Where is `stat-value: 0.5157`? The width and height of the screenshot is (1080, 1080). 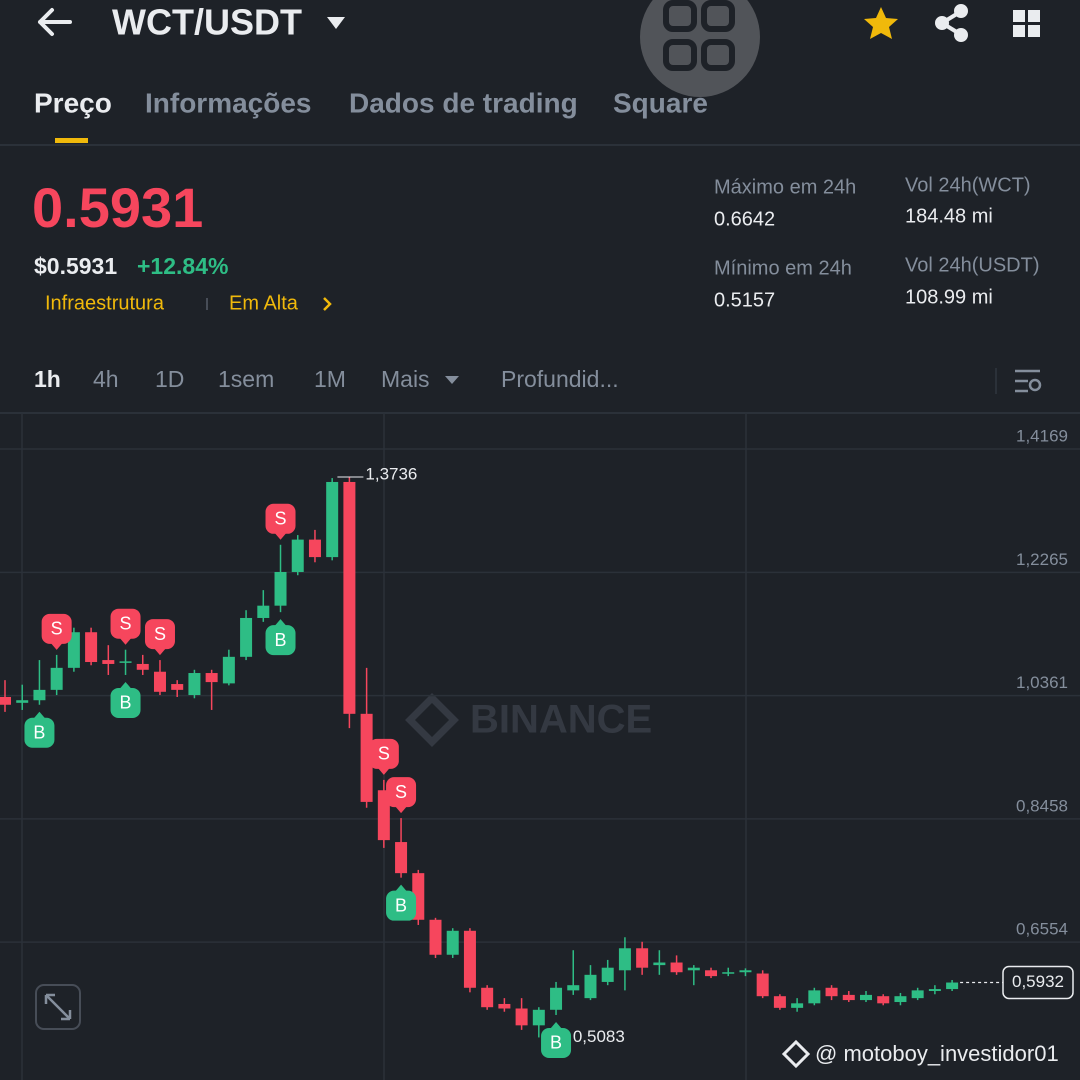
stat-value: 0.5157 is located at coordinates (744, 300).